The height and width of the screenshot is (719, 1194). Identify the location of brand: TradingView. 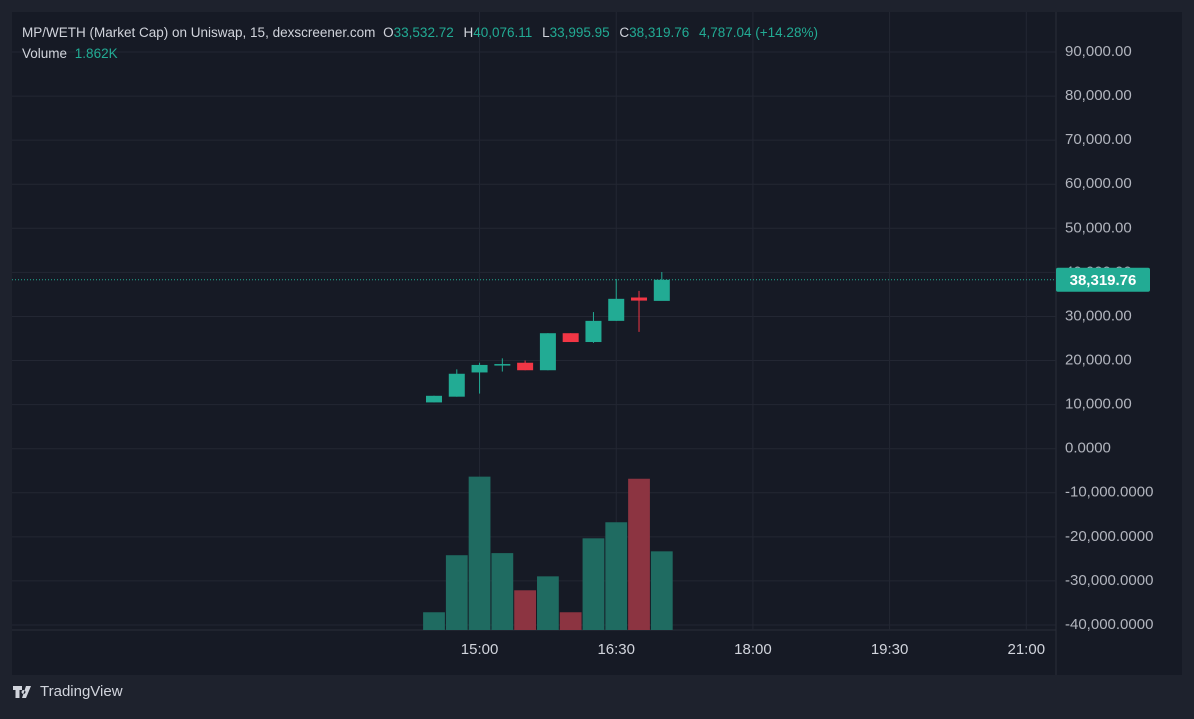
(68, 691).